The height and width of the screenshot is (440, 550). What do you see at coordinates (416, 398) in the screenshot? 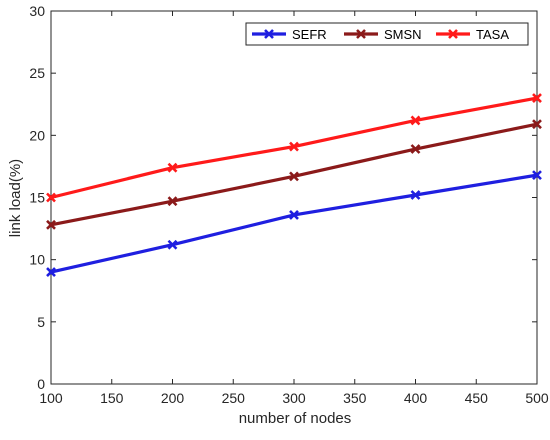
I see `x-tick-label: 400` at bounding box center [416, 398].